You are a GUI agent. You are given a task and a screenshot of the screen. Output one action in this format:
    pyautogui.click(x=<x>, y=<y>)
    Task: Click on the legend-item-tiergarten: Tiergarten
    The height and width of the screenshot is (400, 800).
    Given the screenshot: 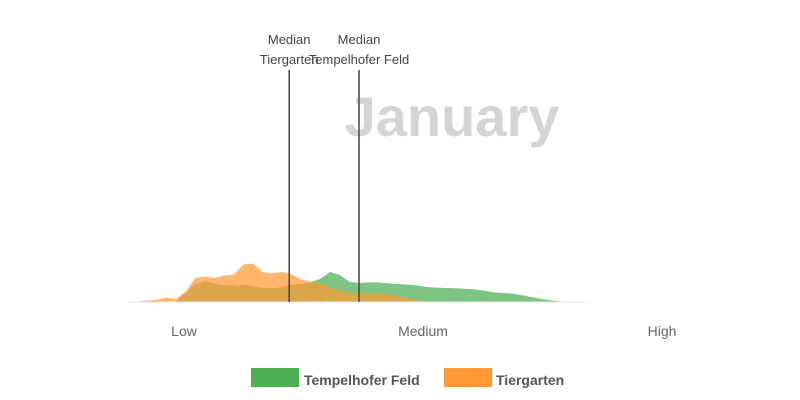 What is the action you would take?
    pyautogui.click(x=504, y=378)
    